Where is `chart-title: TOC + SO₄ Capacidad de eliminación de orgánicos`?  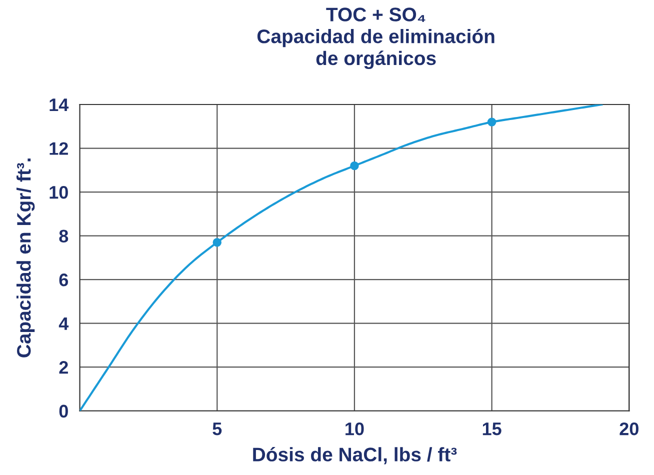 chart-title: TOC + SO₄ Capacidad de eliminación de orgánicos is located at coordinates (375, 39).